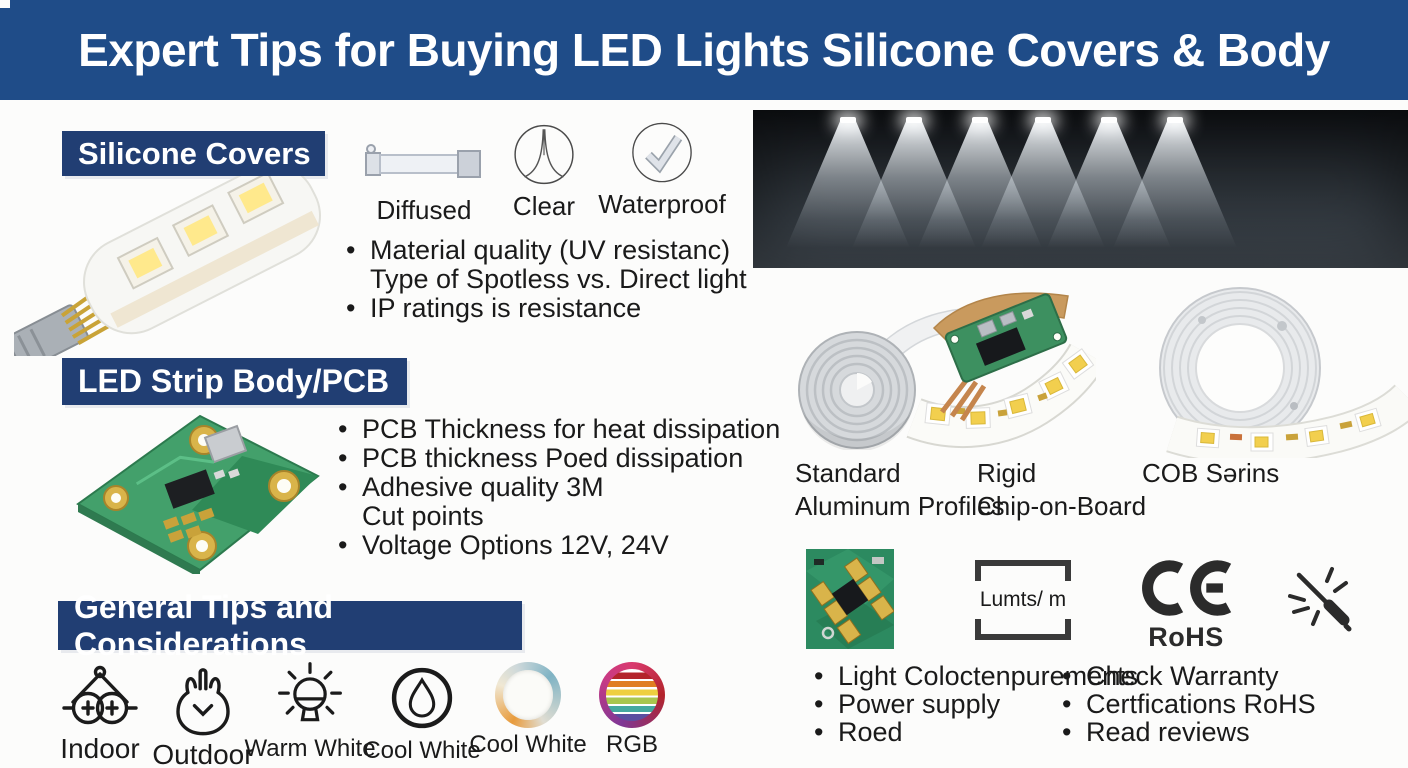 The height and width of the screenshot is (768, 1408). I want to click on cob-strip-roll-image, so click(1283, 372).